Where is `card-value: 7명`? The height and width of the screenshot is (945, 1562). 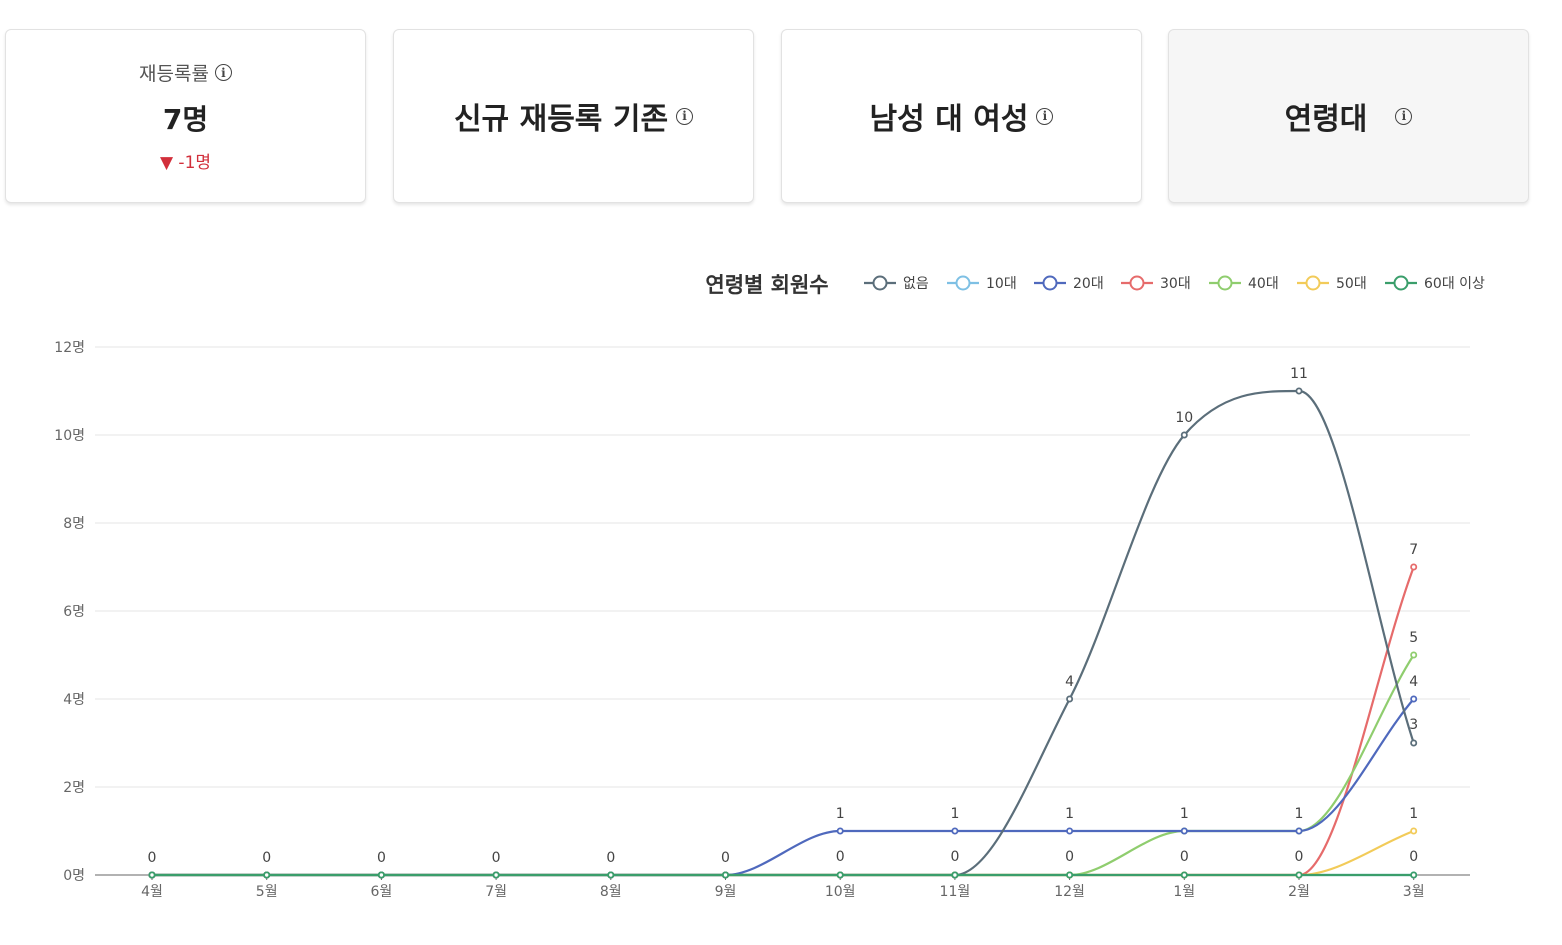 card-value: 7명 is located at coordinates (185, 119).